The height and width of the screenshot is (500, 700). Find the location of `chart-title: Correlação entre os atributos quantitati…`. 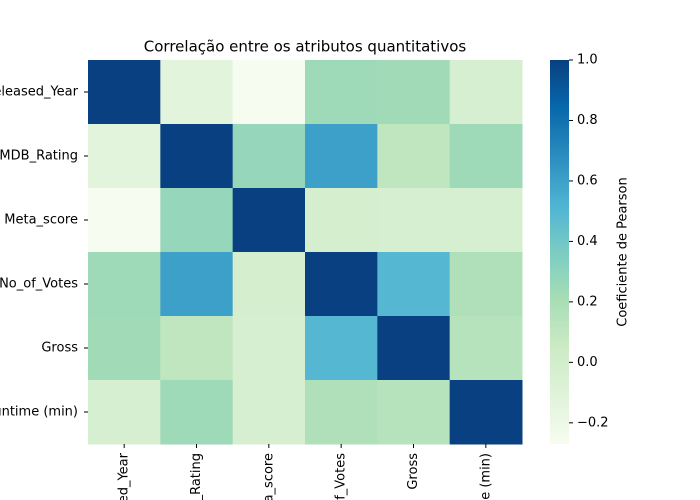

chart-title: Correlação entre os atributos quantitati… is located at coordinates (305, 47).